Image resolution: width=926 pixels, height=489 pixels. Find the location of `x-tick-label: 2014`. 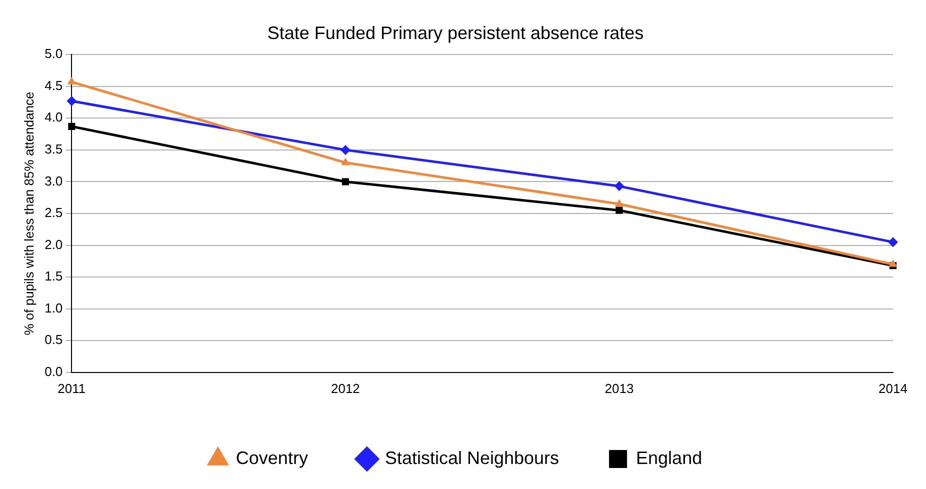

x-tick-label: 2014 is located at coordinates (893, 388).